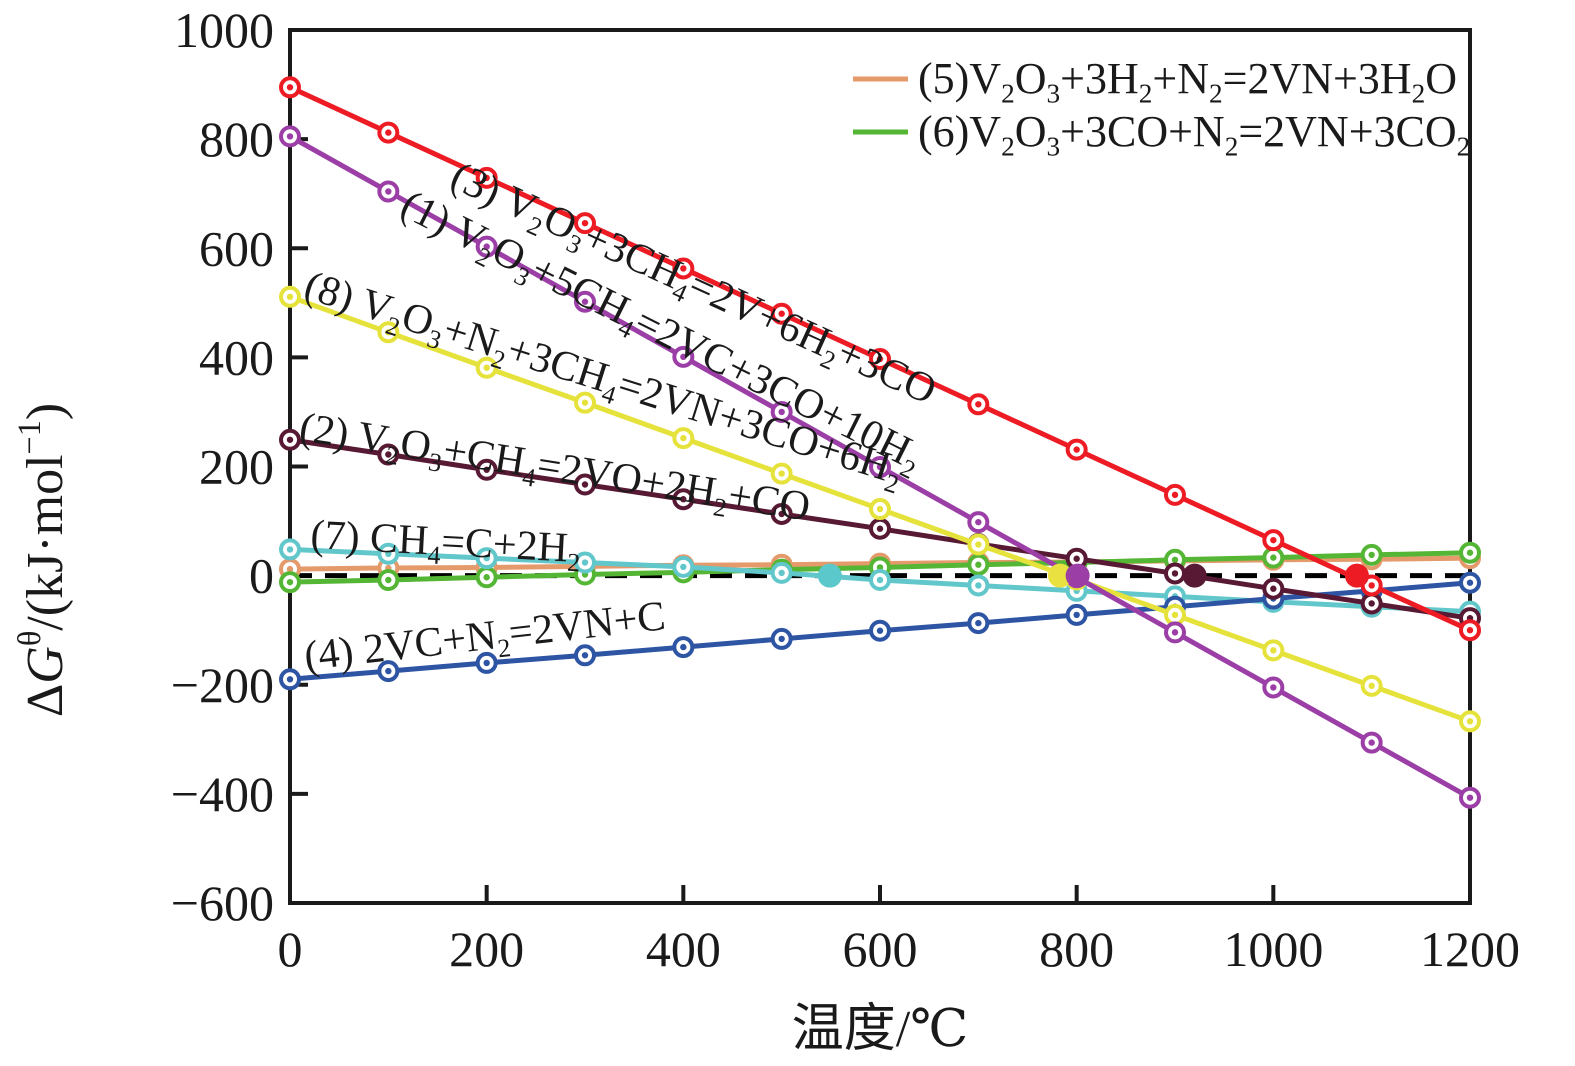  I want to click on x-tick-label: 0, so click(290, 949).